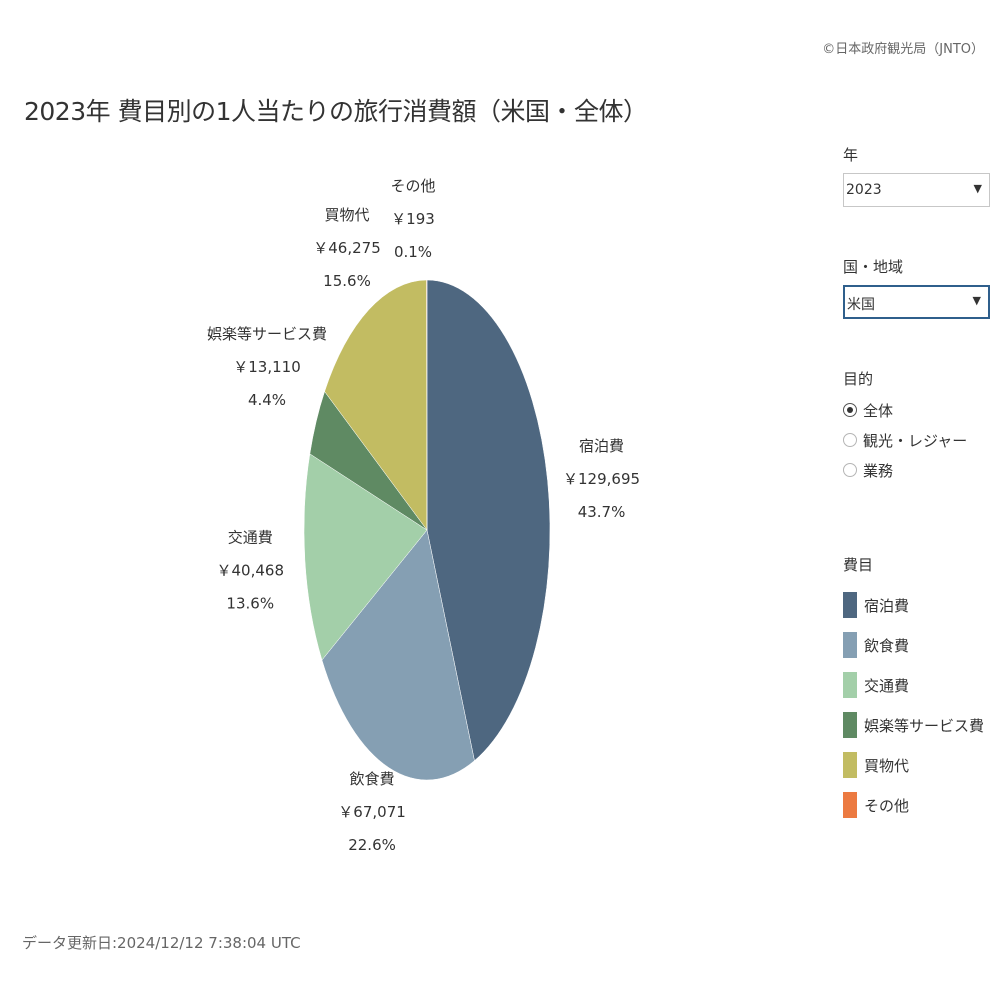 Image resolution: width=998 pixels, height=998 pixels. Describe the element at coordinates (878, 410) in the screenshot. I see `radio-label: 全体` at that location.